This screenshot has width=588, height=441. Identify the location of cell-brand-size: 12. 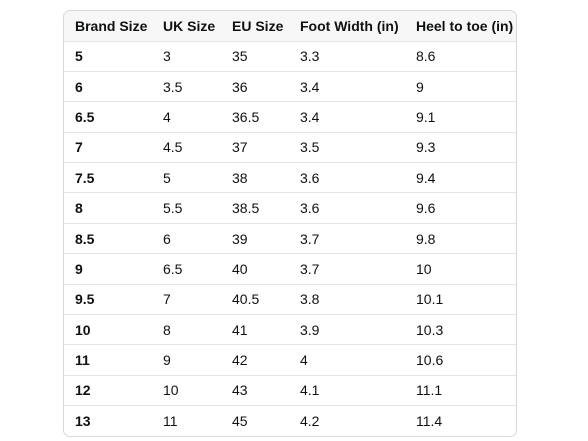
(83, 390).